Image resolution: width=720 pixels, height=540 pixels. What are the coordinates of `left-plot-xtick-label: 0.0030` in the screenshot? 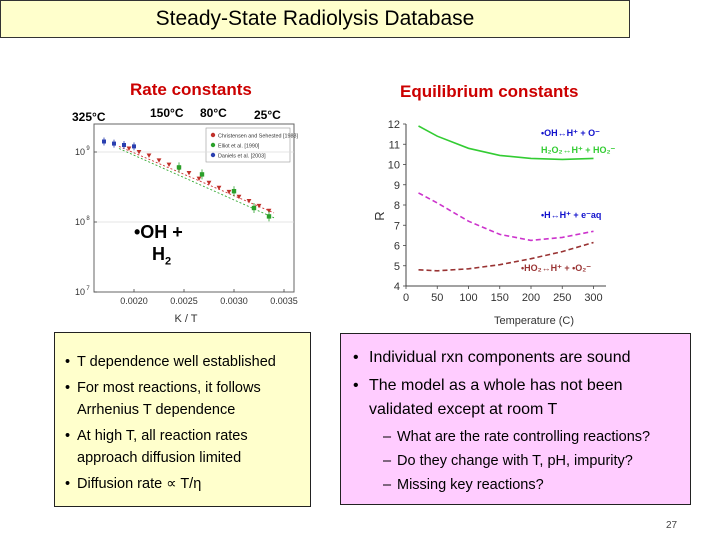 It's located at (234, 301).